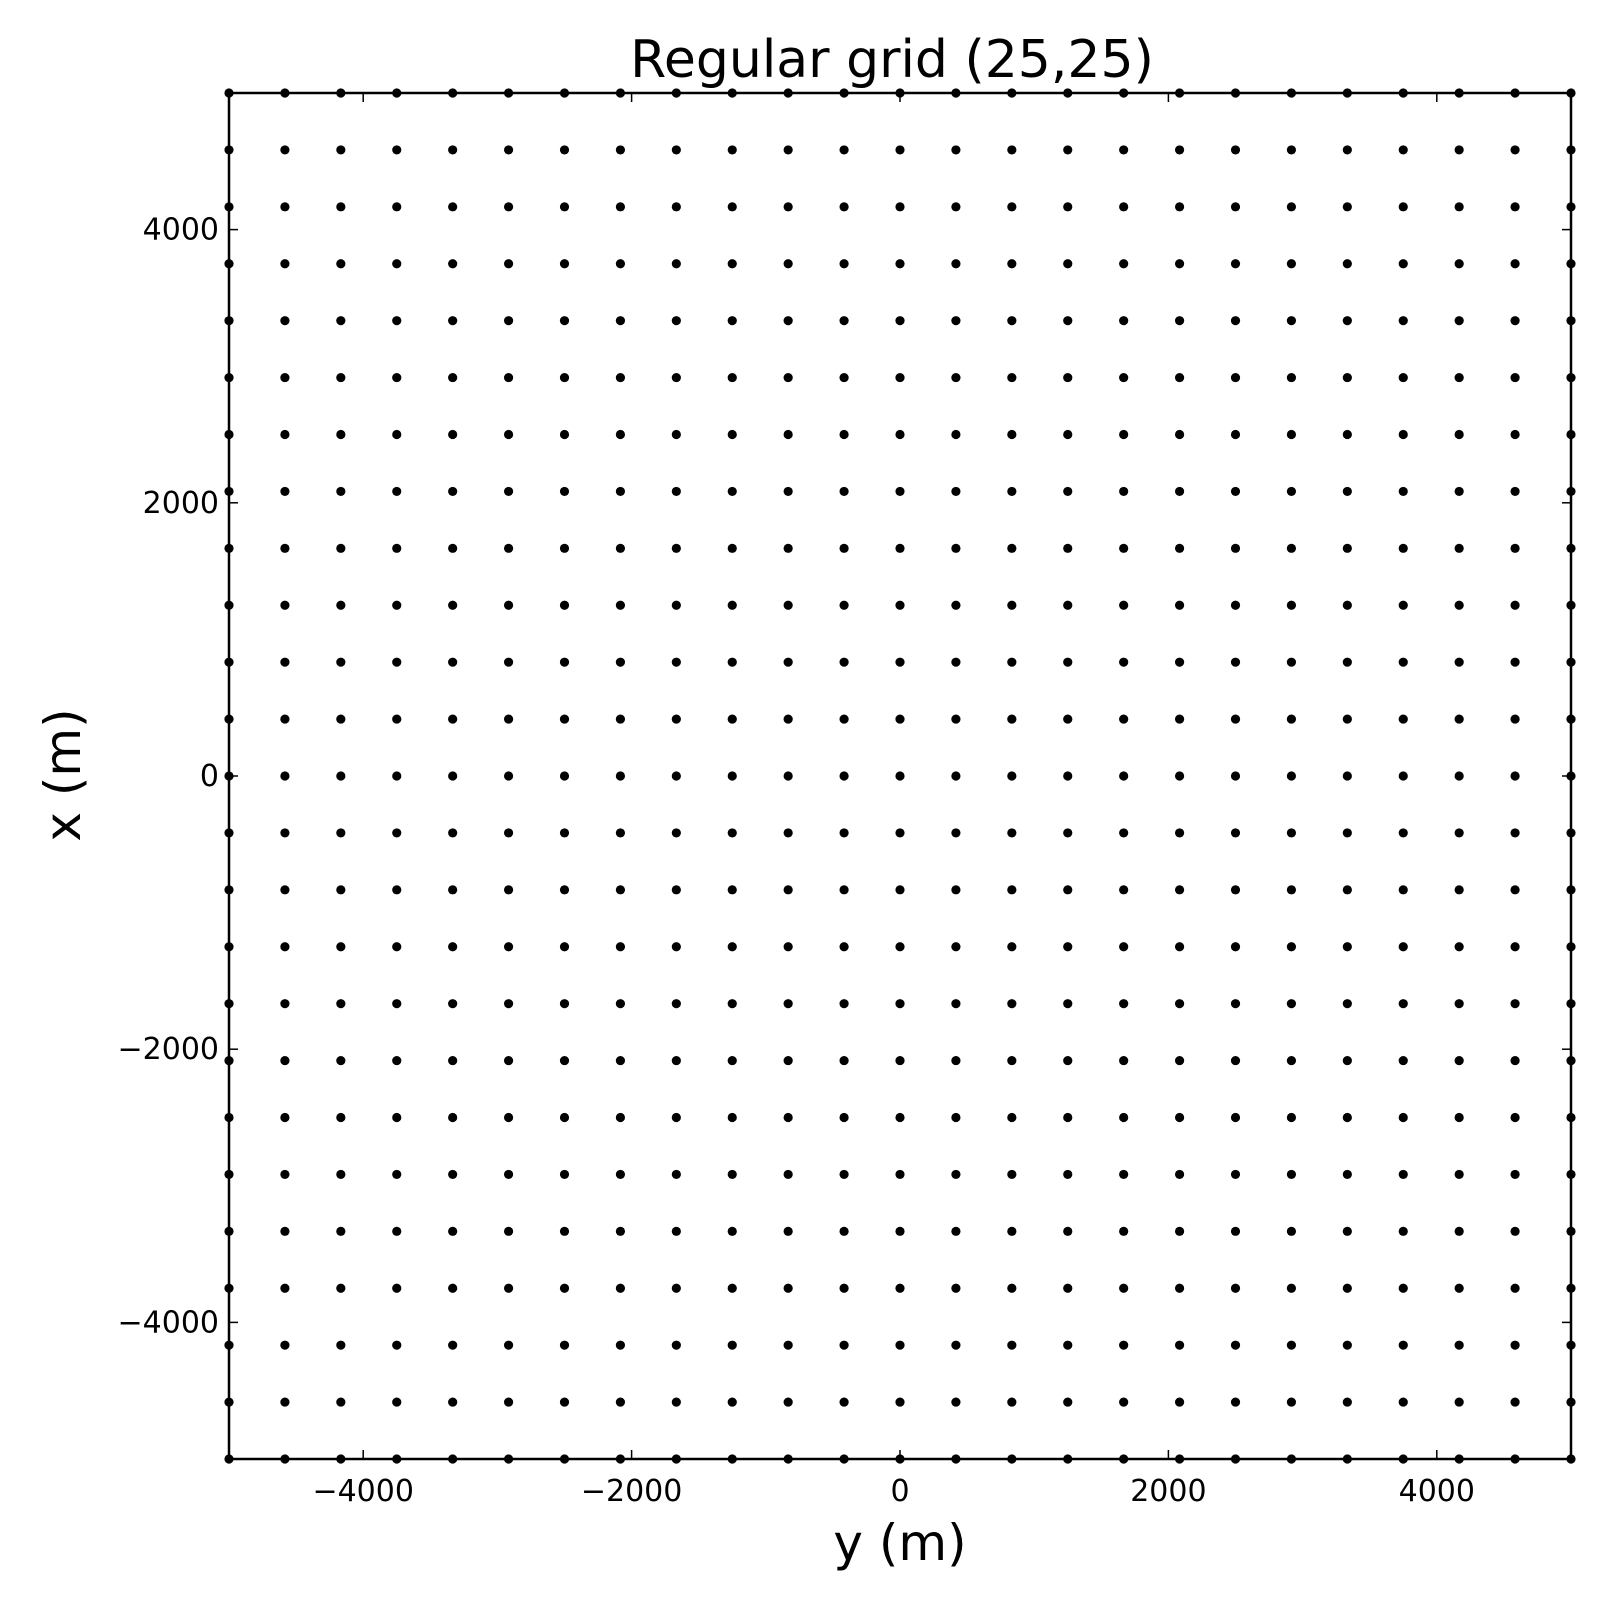 The image size is (1600, 1600). I want to click on y-axis-label: x (m), so click(63, 774).